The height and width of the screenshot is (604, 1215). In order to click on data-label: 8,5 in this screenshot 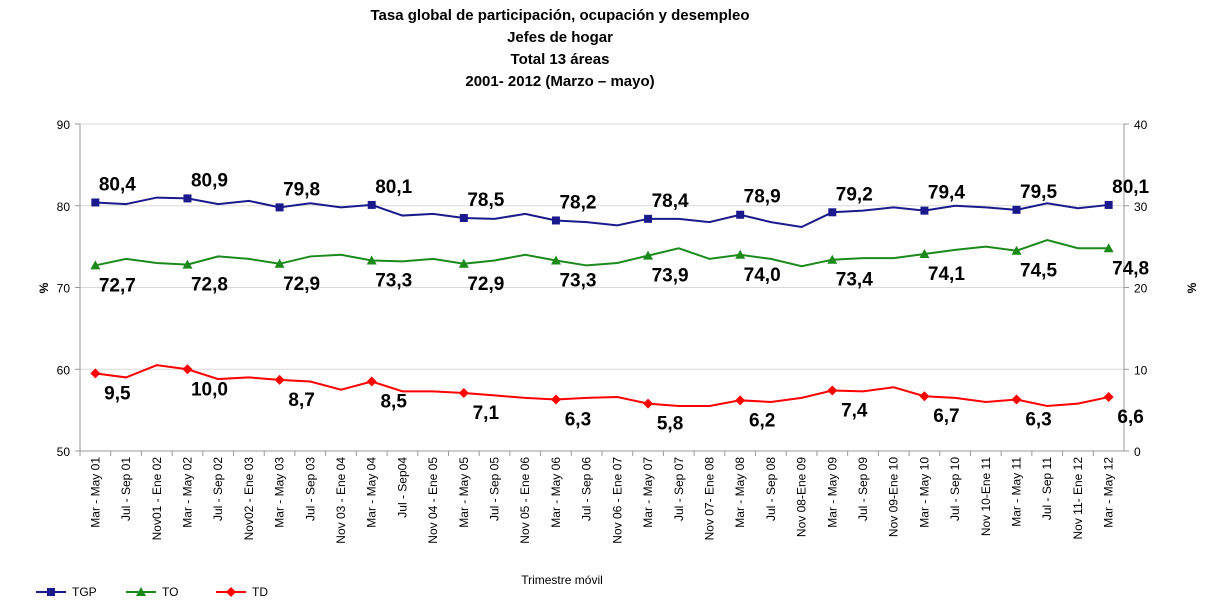, I will do `click(393, 402)`.